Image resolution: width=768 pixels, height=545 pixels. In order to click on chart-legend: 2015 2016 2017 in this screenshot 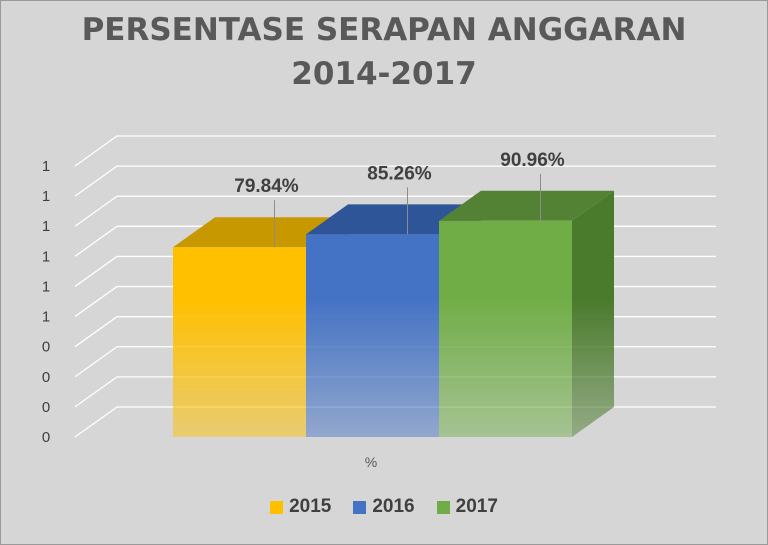, I will do `click(384, 507)`.